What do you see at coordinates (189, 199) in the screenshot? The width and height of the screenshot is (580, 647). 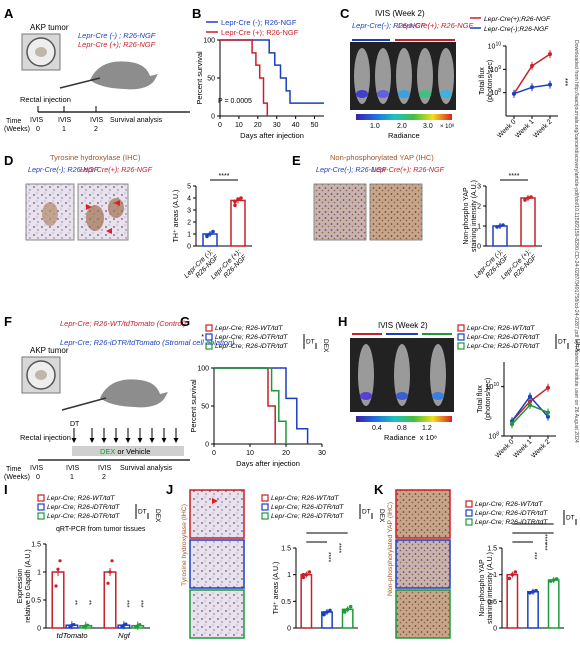 I see `y-tick-label: 4` at bounding box center [189, 199].